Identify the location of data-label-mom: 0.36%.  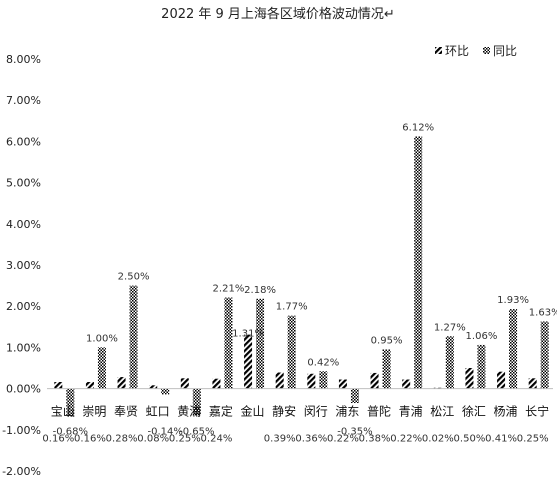
(311, 439).